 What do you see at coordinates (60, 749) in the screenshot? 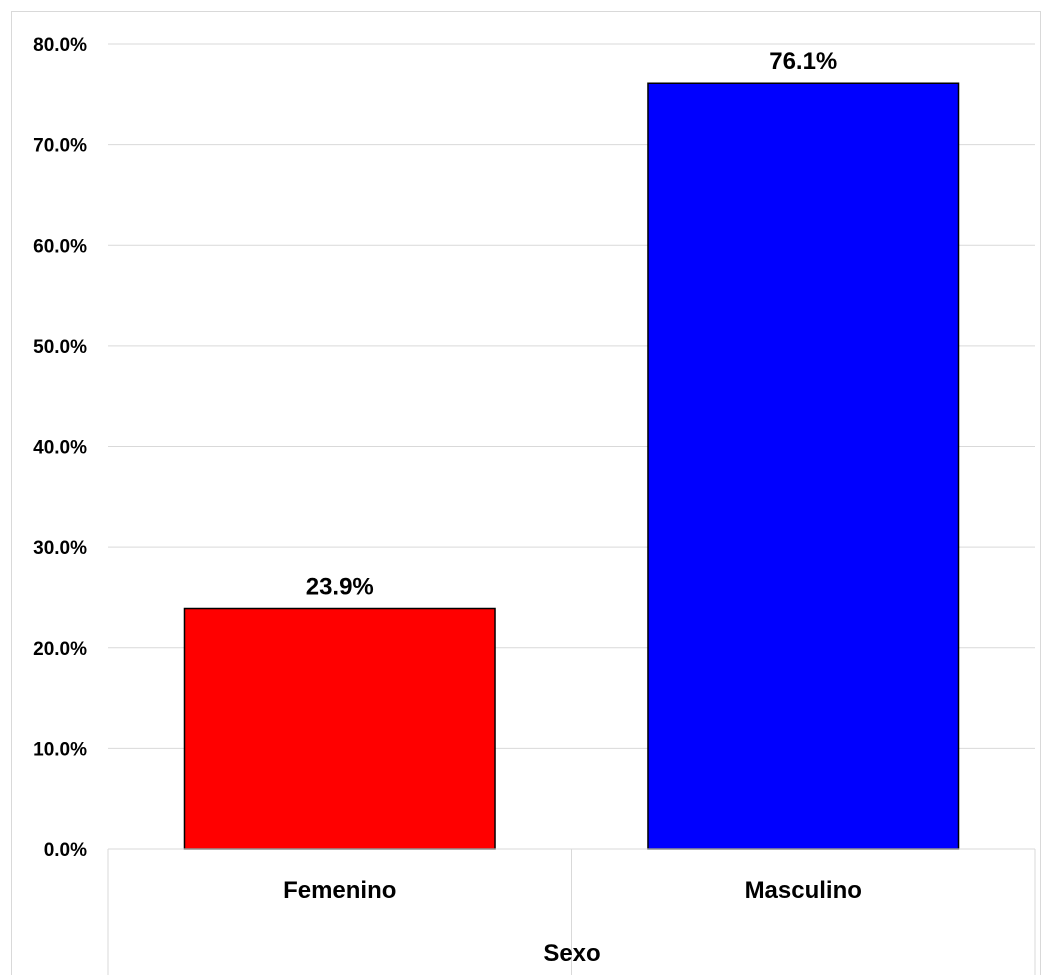
I see `y-tick-label: 10.0%` at bounding box center [60, 749].